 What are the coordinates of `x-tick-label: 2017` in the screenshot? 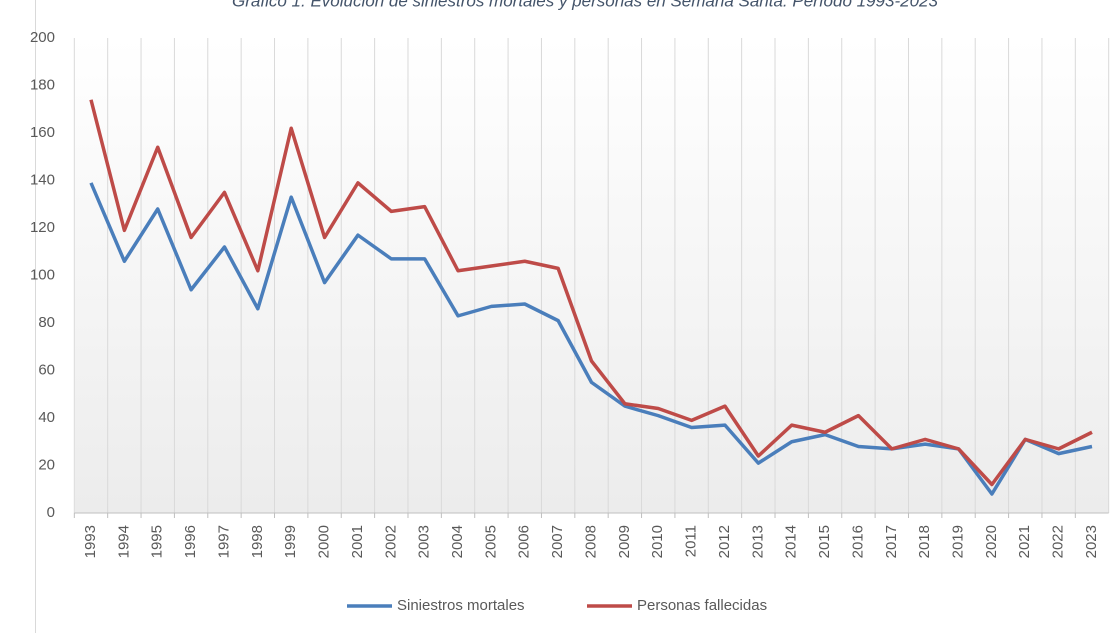 It's located at (891, 541).